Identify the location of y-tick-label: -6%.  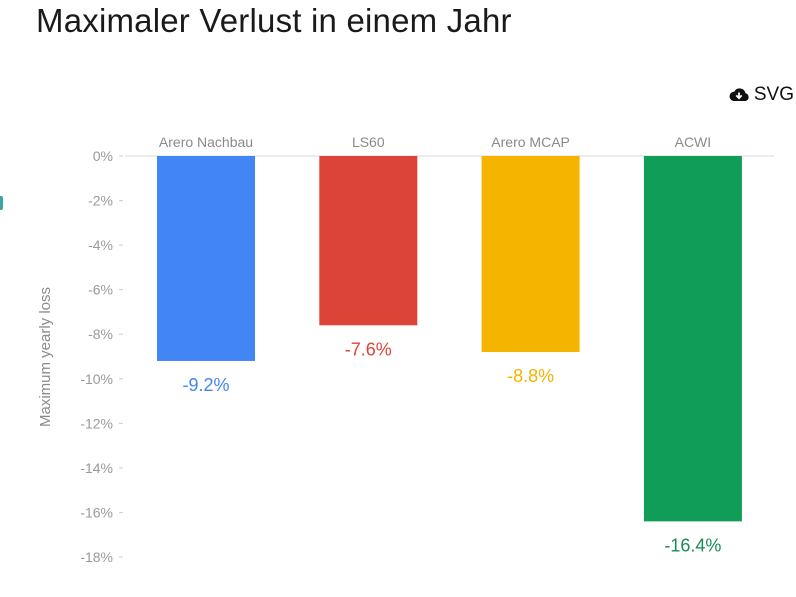
(100, 290).